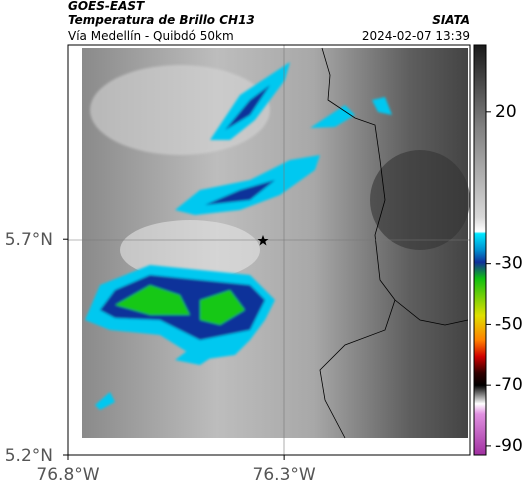 This screenshot has height=491, width=526. What do you see at coordinates (151, 36) in the screenshot?
I see `subtitle: Vía Medellín - Quibdó 50km` at bounding box center [151, 36].